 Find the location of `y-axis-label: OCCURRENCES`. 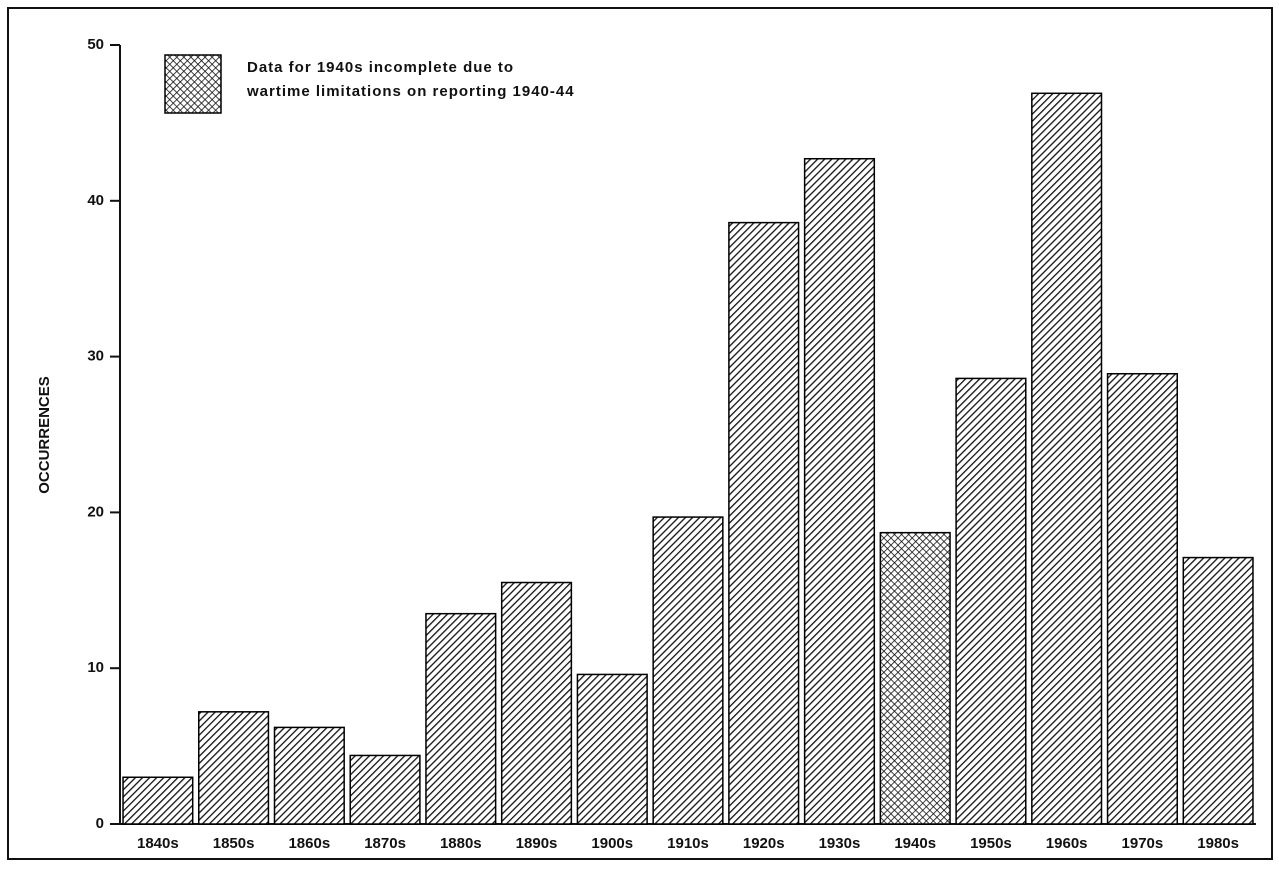

y-axis-label: OCCURRENCES is located at coordinates (44, 435).